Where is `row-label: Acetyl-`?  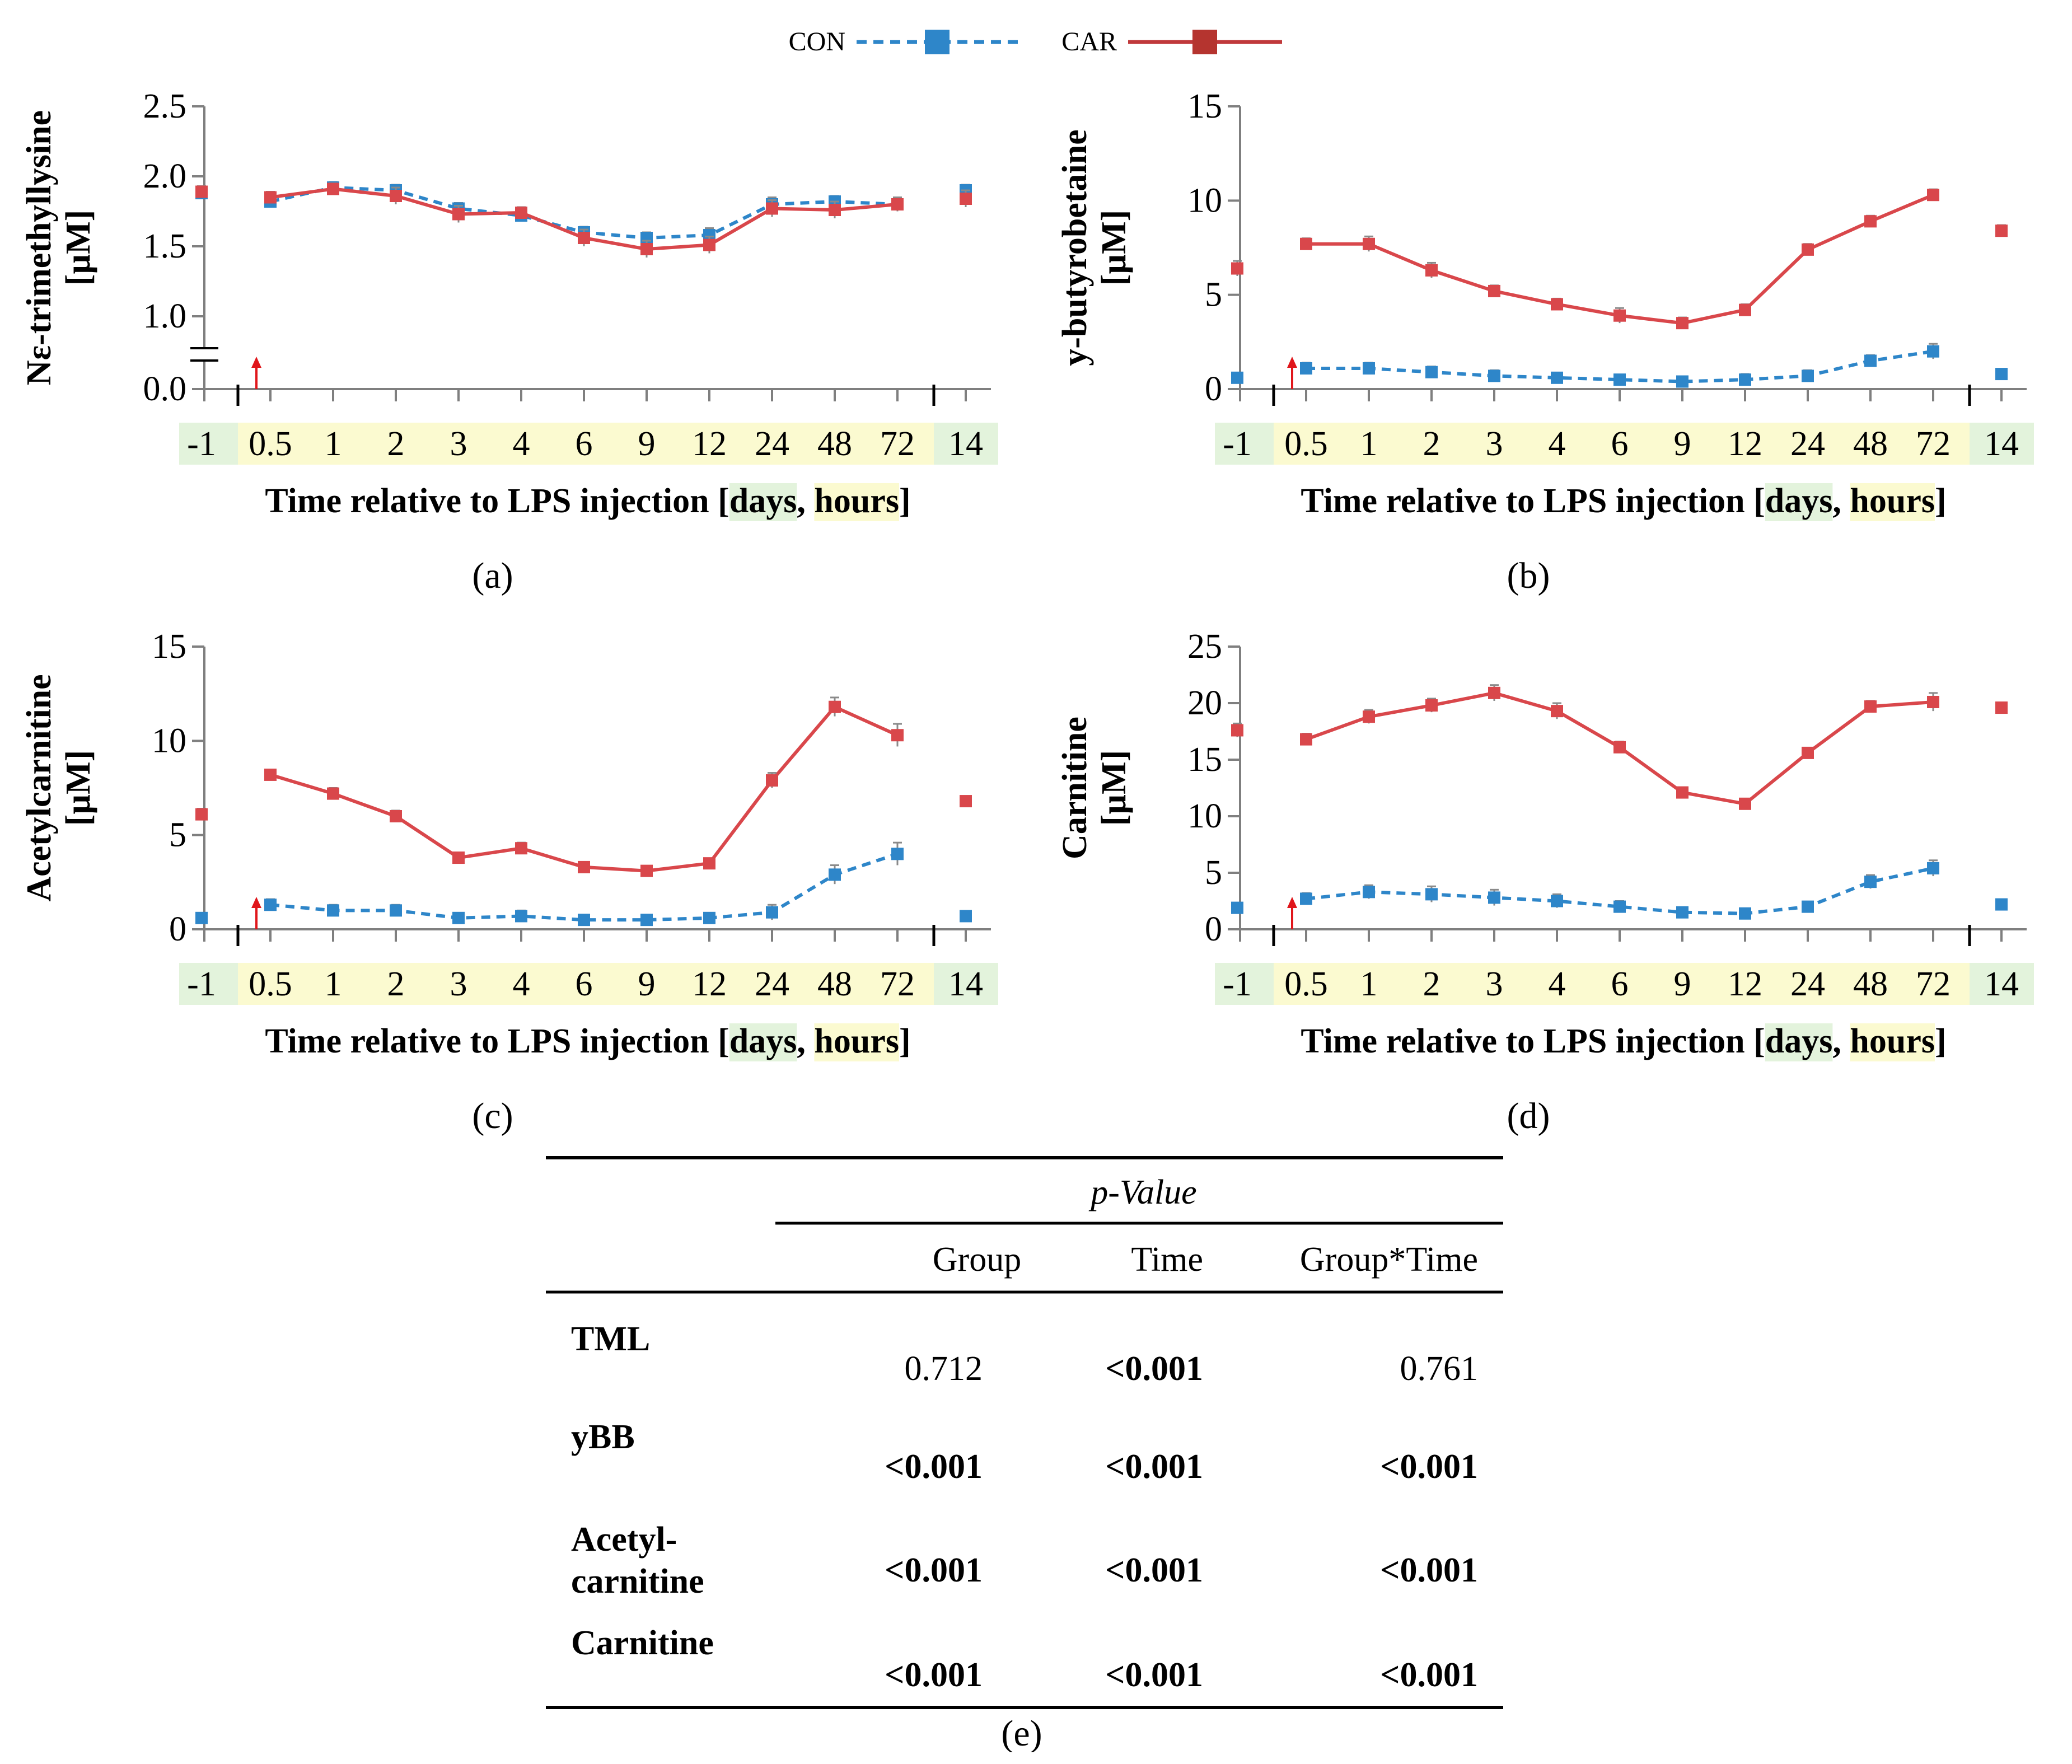 row-label: Acetyl- is located at coordinates (624, 1540).